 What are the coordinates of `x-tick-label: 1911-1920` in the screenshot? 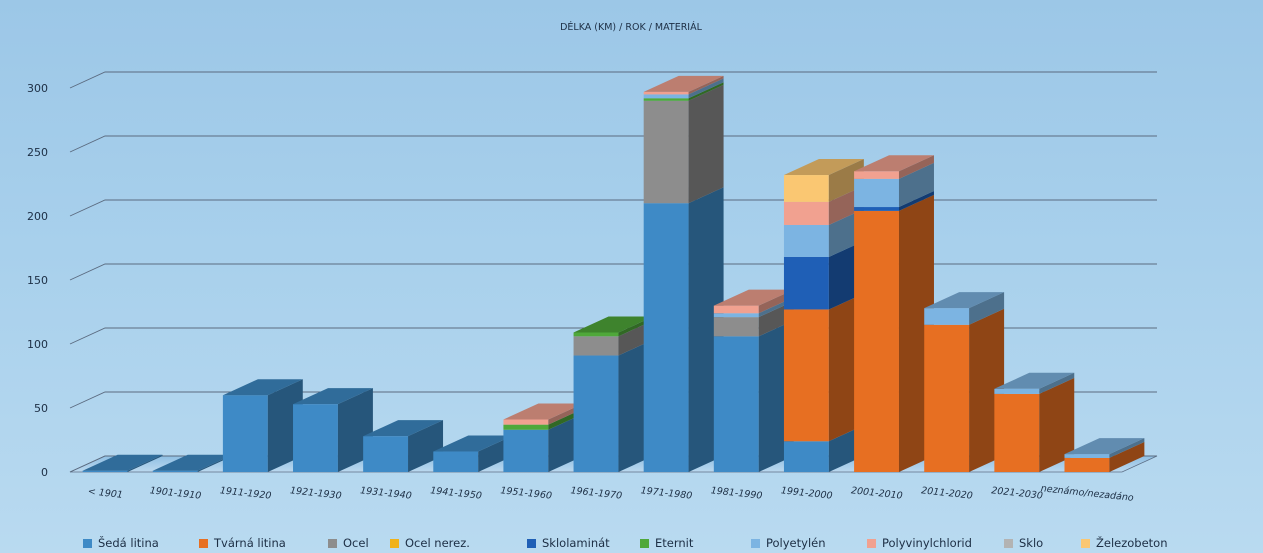 It's located at (245, 493).